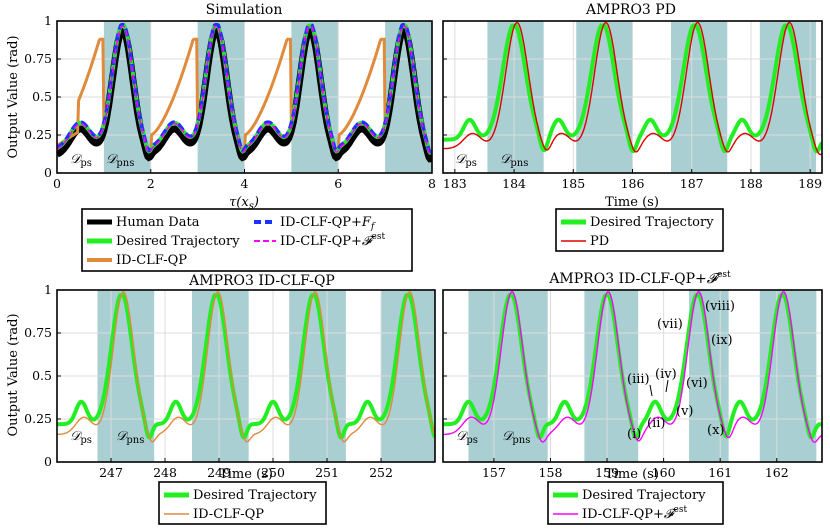 Image resolution: width=830 pixels, height=530 pixels. I want to click on panel-c-xlabel: Time (s), so click(246, 474).